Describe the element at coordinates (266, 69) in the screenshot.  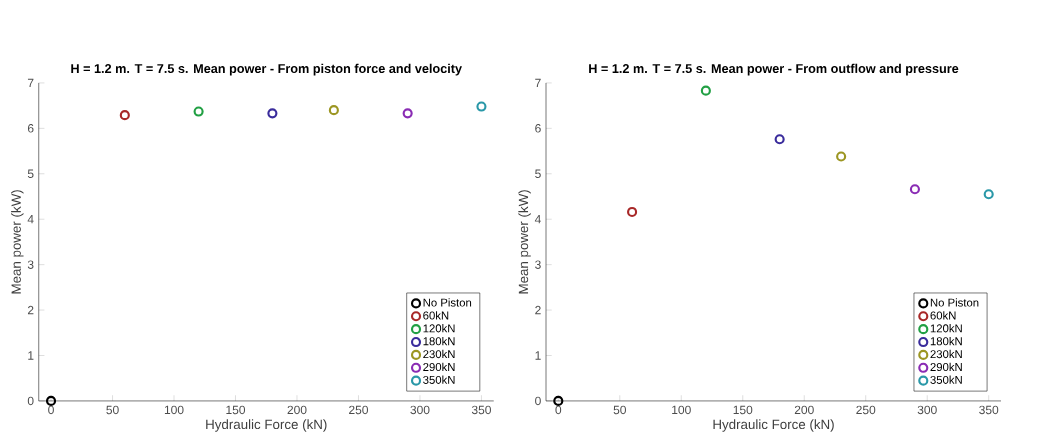
I see `chart-title: H = 1.2 m. T = 7.5 s. Mean power - From piston force and velocity` at that location.